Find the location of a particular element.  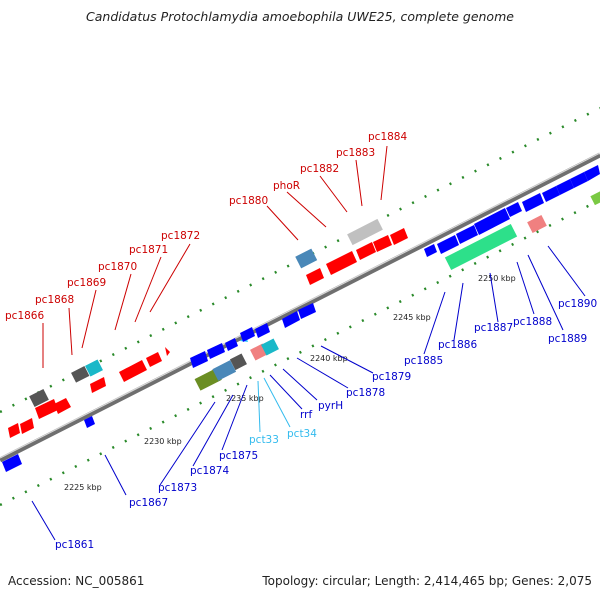

label-pc1884: pc1884 is located at coordinates (387, 137).